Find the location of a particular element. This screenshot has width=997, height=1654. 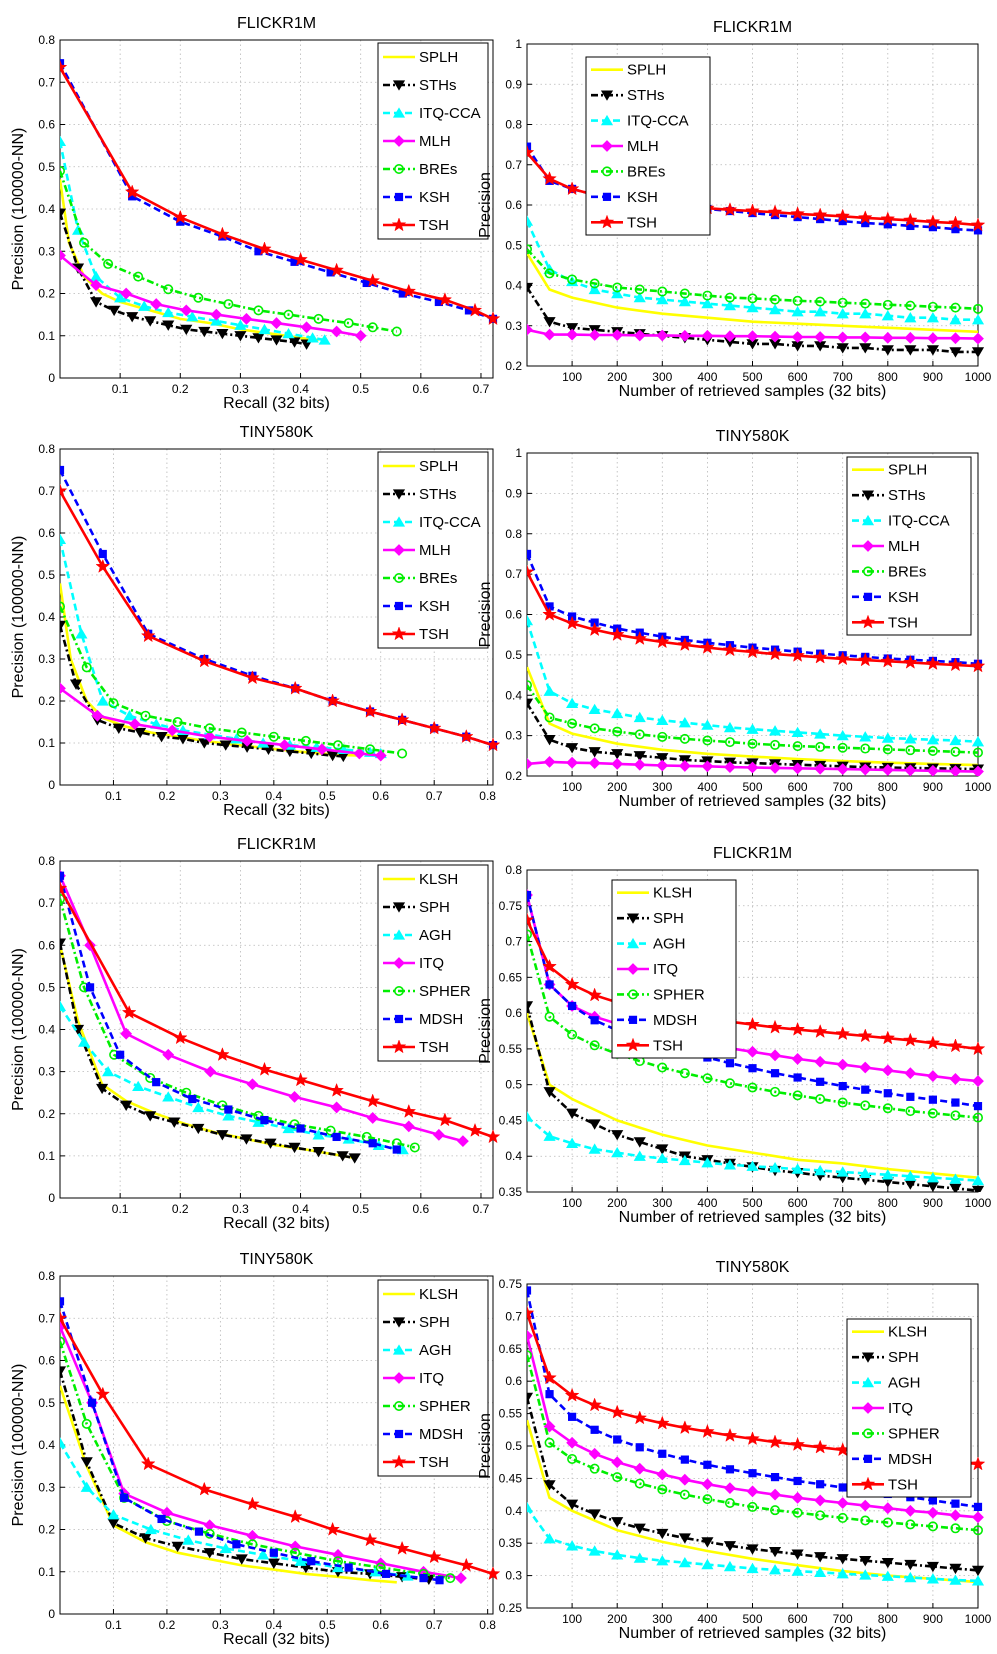

x-tick-label: 0.1 is located at coordinates (113, 796).